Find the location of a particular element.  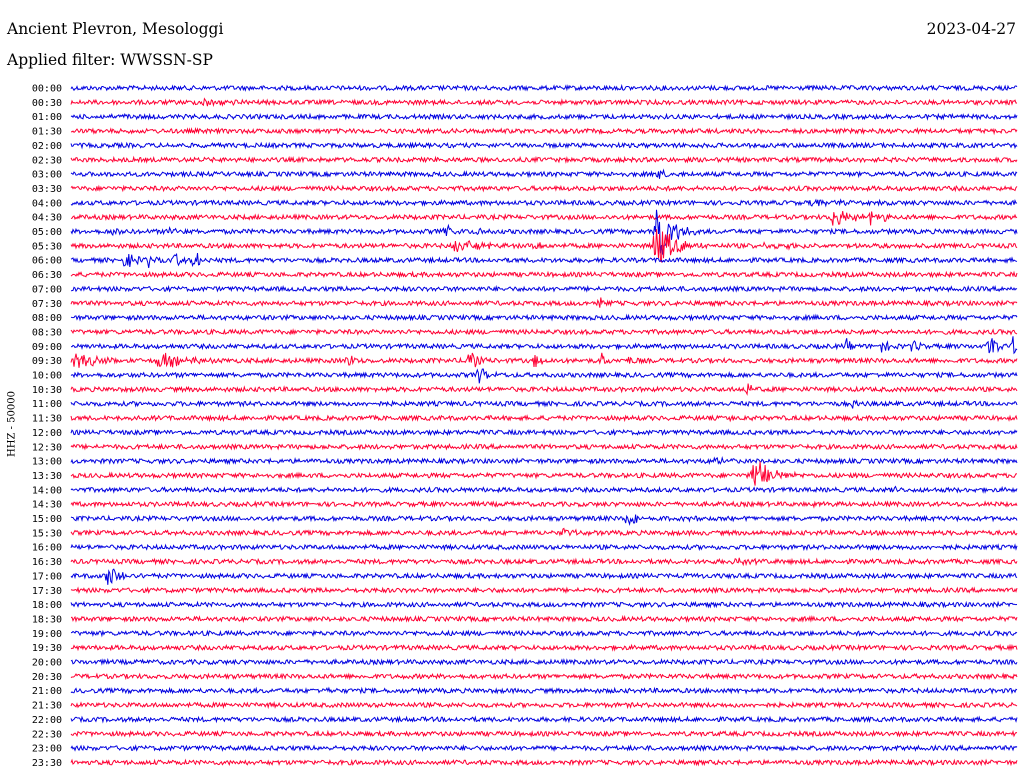

date-label: 2023-04-27 is located at coordinates (971, 29).